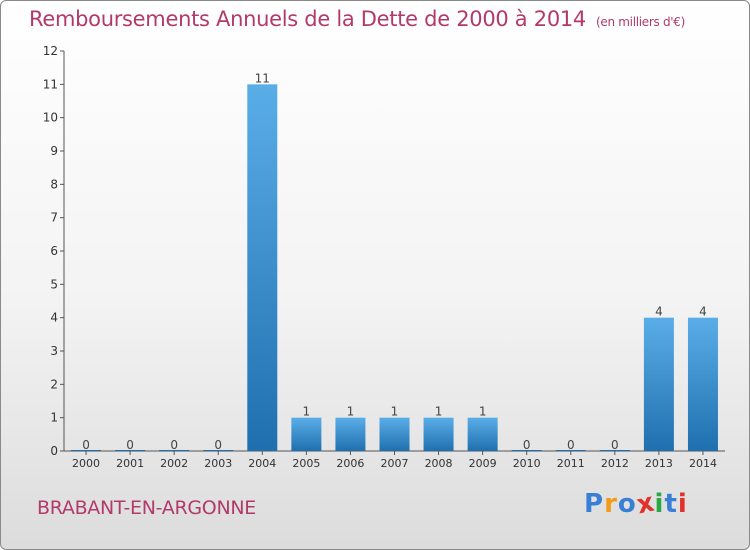 This screenshot has height=550, width=750. Describe the element at coordinates (54, 251) in the screenshot. I see `y-tick-label: 6` at that location.